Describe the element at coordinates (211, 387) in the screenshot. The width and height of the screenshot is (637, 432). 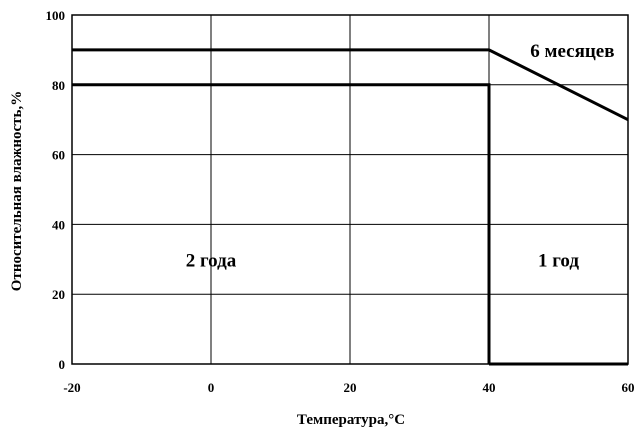
I see `x-tick-label: 0` at that location.